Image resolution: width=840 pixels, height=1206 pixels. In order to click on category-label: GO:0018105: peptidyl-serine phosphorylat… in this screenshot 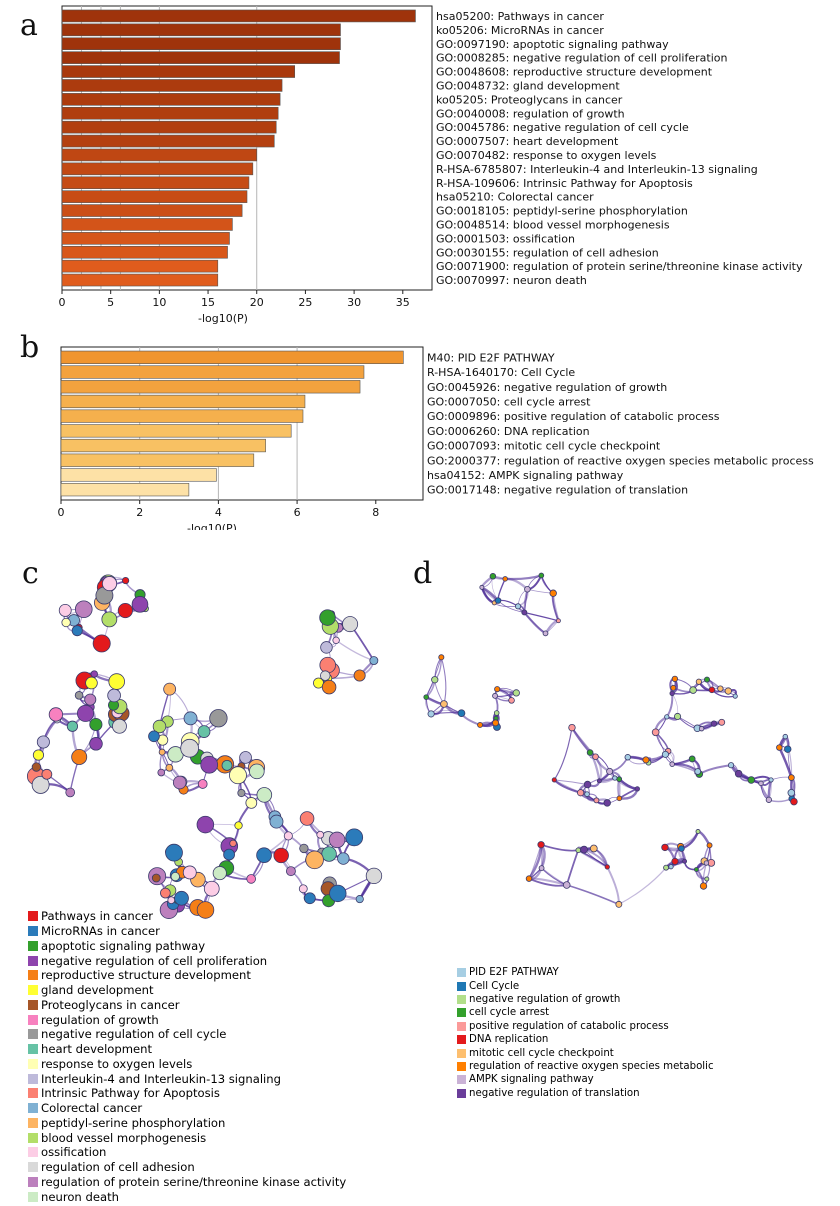, I will do `click(562, 211)`.